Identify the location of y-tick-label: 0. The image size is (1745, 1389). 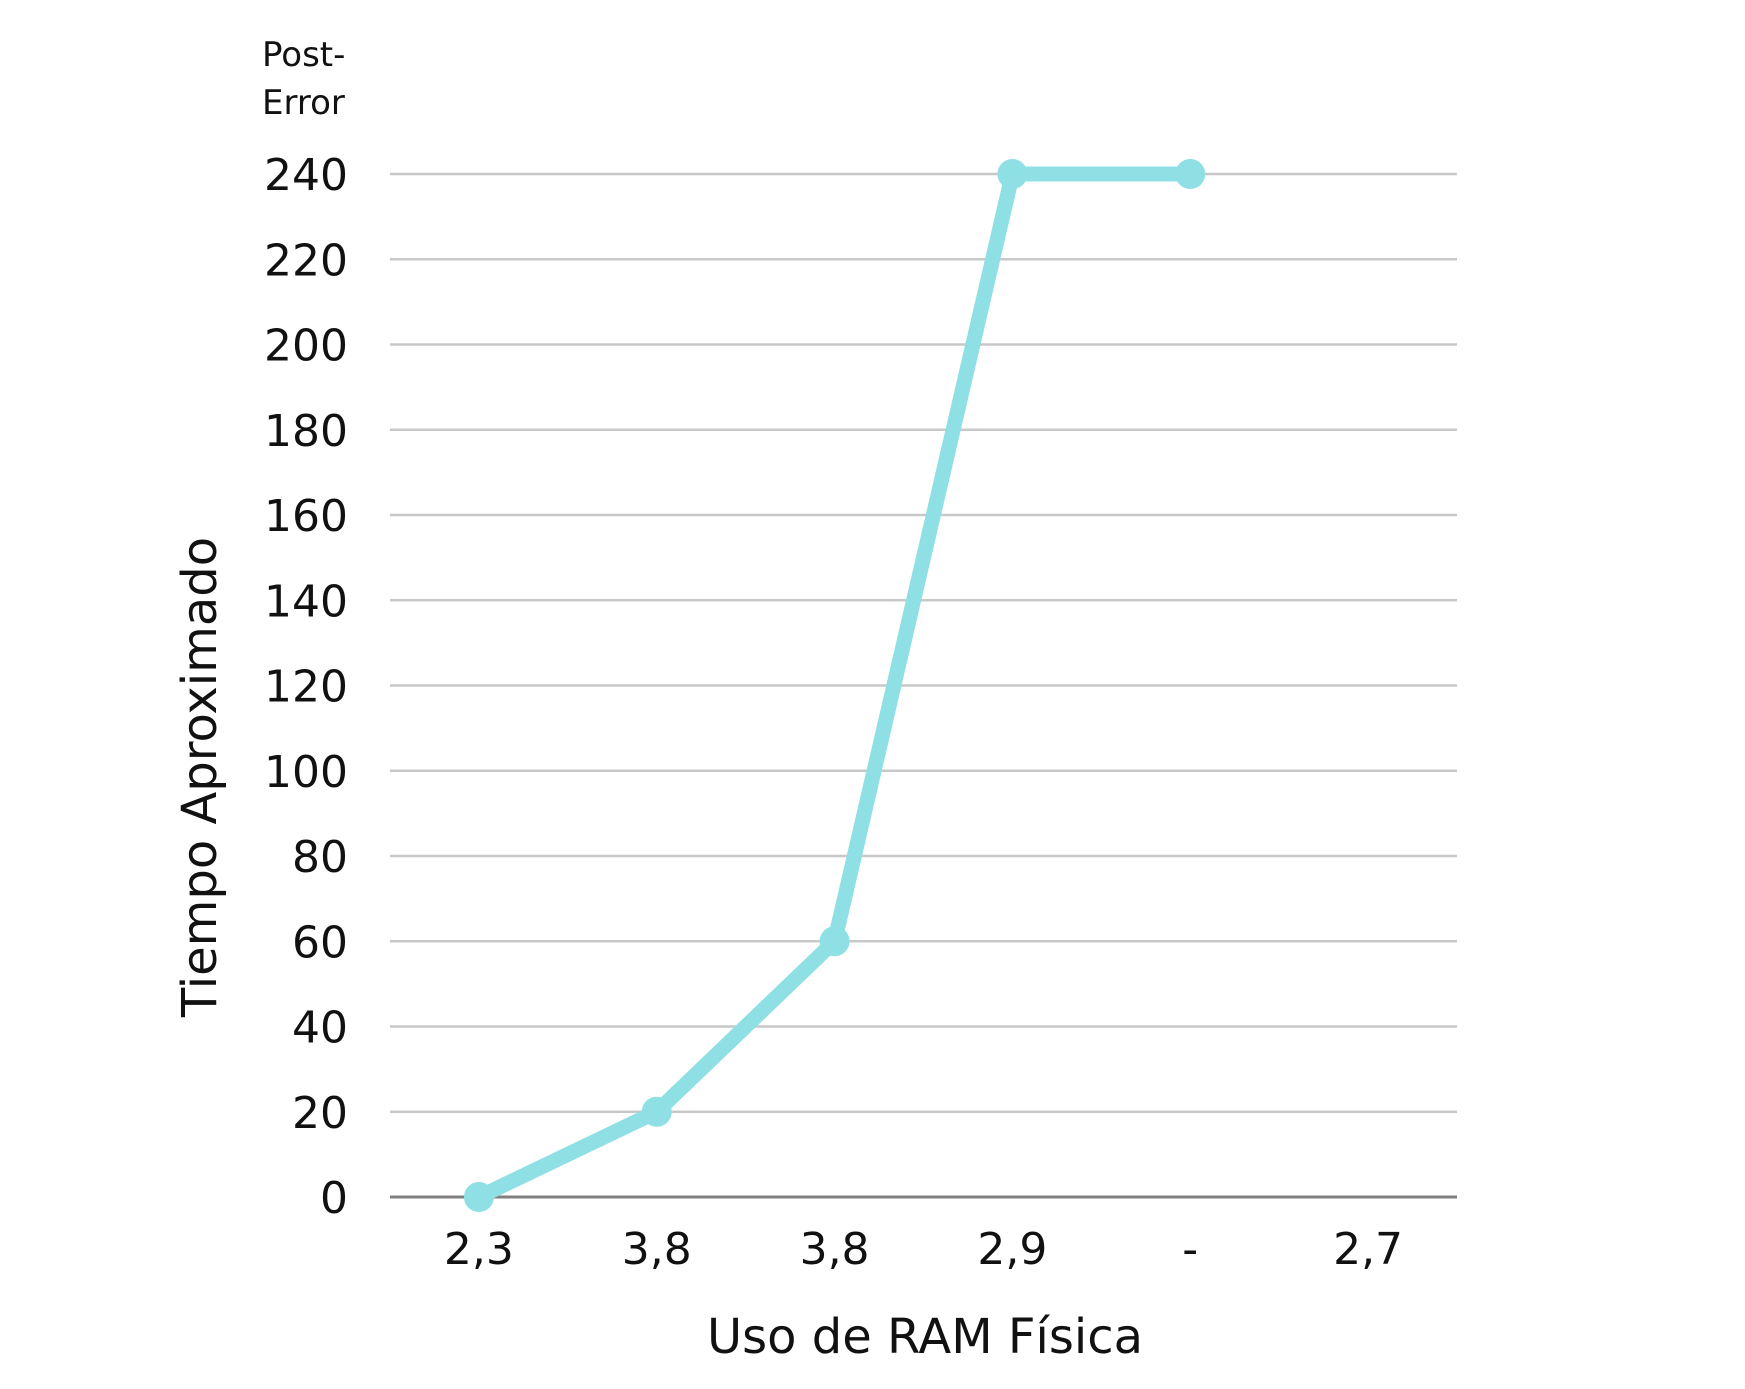
(334, 1198).